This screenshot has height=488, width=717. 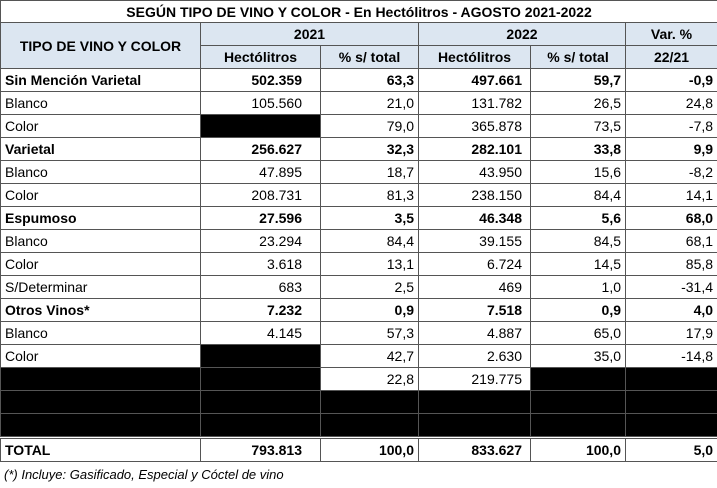 I want to click on cell: 84,4, so click(x=369, y=241).